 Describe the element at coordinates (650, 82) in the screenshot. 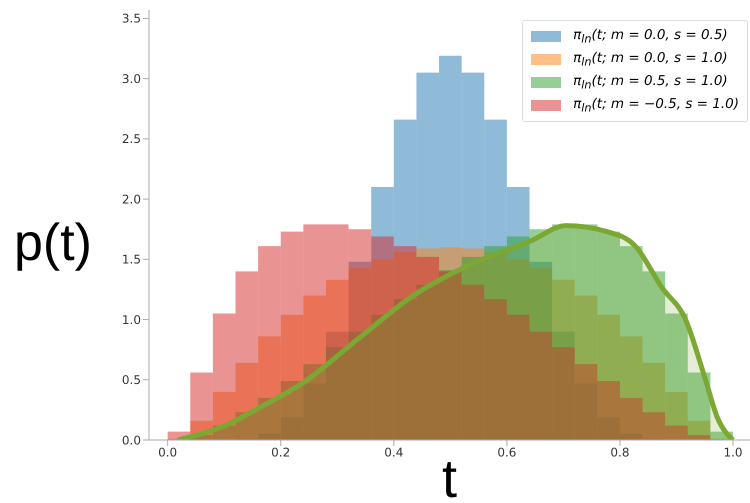

I see `legend-label: π$_{ln}$(t; m = 0.5, s = 1.0)` at that location.